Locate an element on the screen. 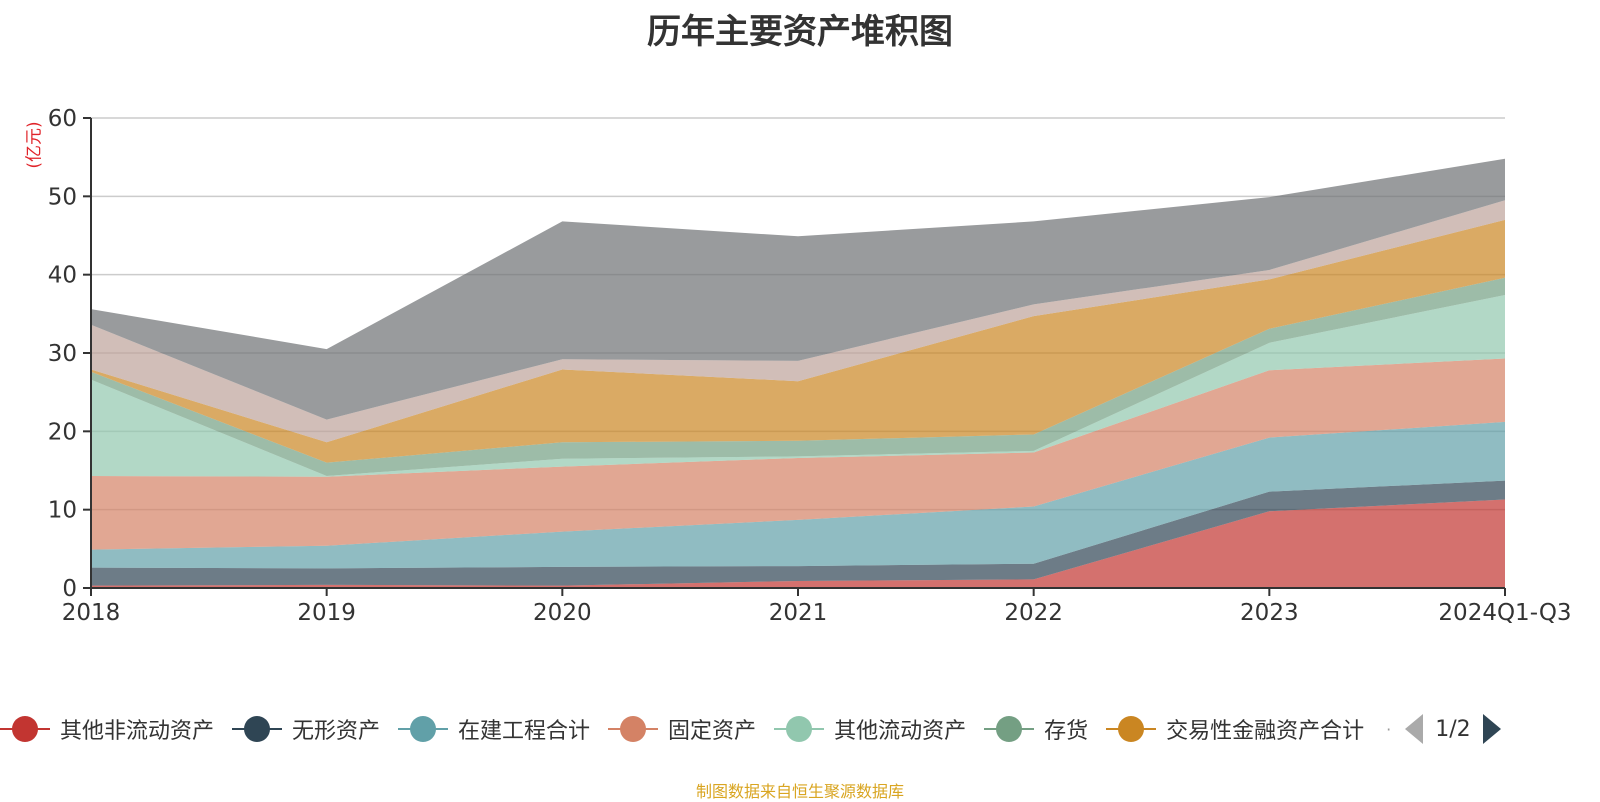 The height and width of the screenshot is (802, 1600). y-tick-label: 50 is located at coordinates (62, 197).